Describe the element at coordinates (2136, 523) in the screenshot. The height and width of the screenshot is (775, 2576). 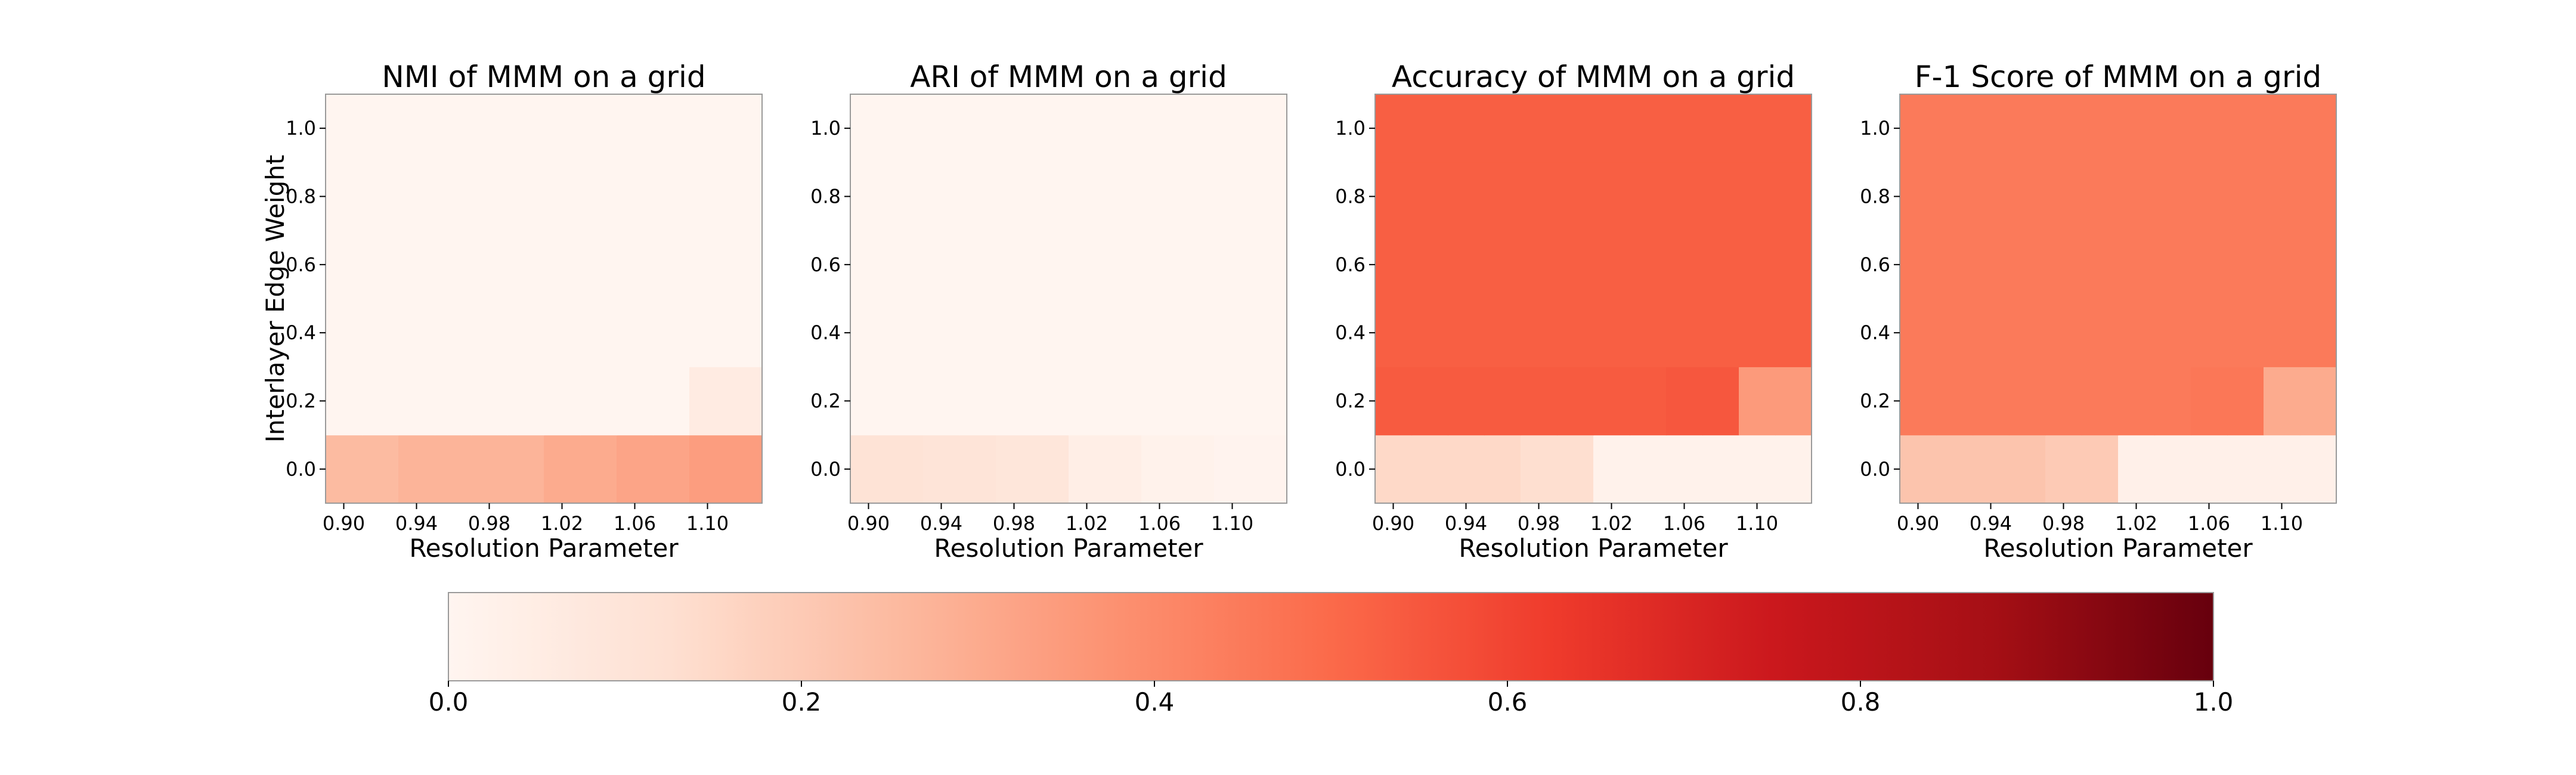
I see `x-tick-label: 1.02` at that location.